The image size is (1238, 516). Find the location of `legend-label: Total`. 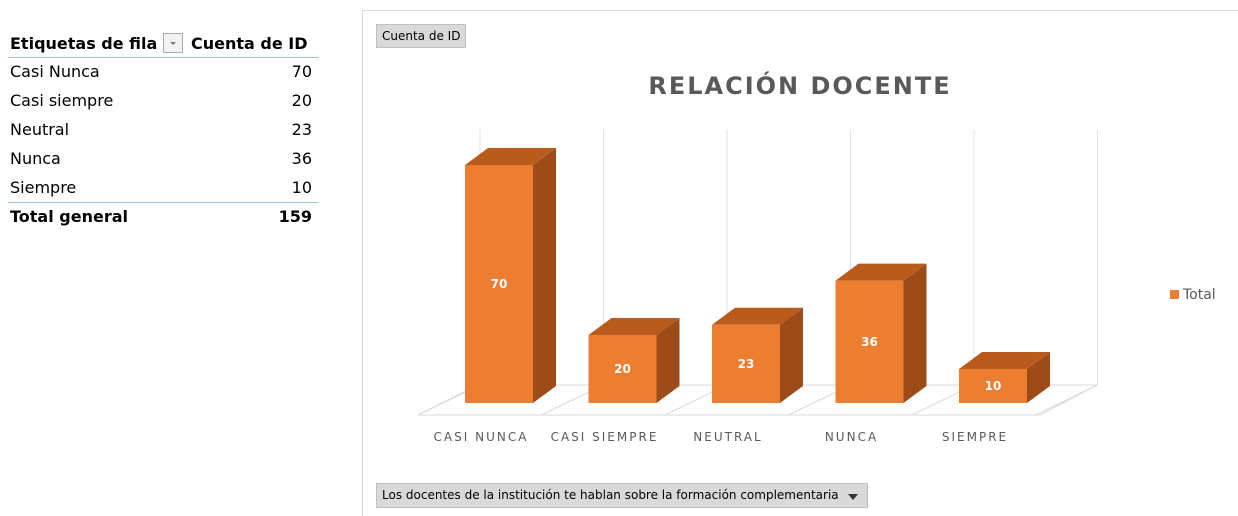

legend-label: Total is located at coordinates (1199, 295).